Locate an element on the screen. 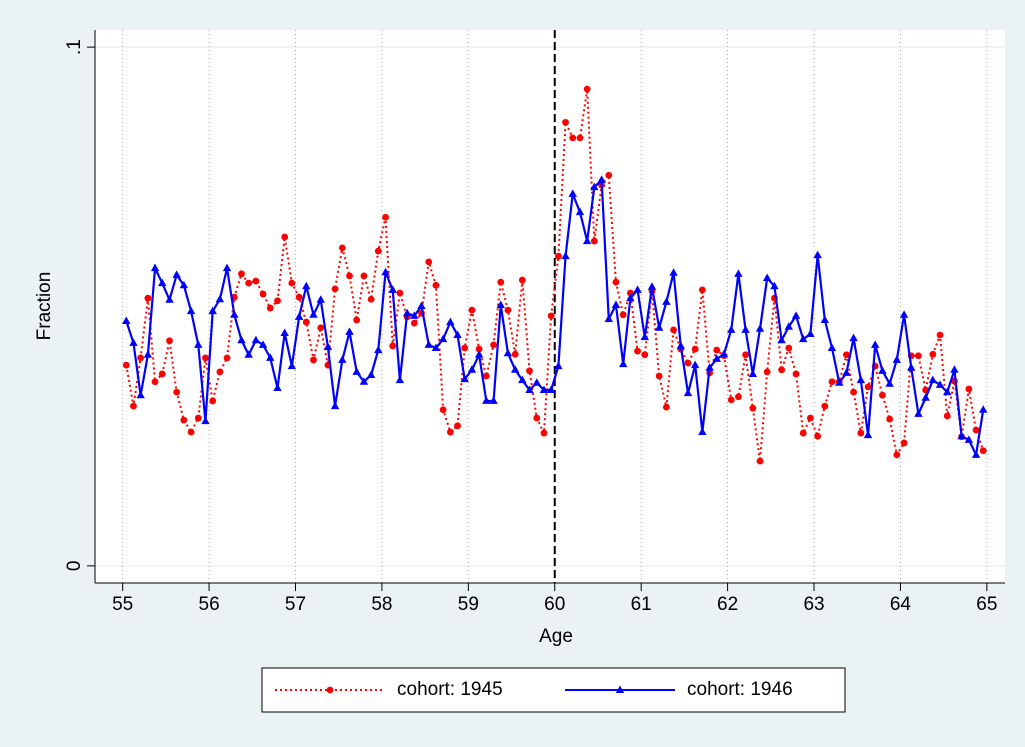 This screenshot has width=1025, height=747. y-axis-title: Fraction is located at coordinates (44, 306).